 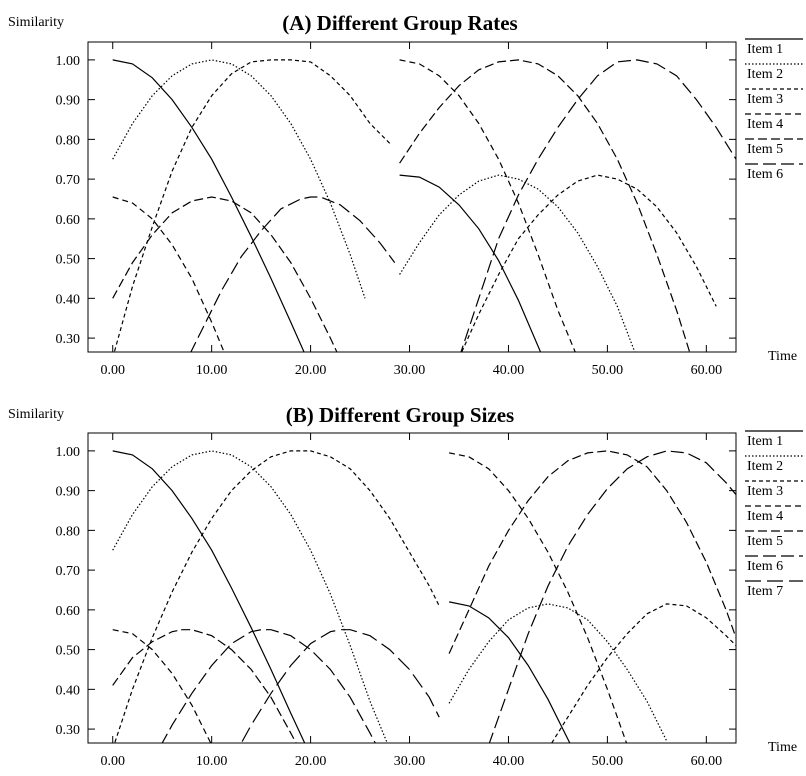 What do you see at coordinates (399, 23) in the screenshot?
I see `chart-title: (A) Different Group Rates` at bounding box center [399, 23].